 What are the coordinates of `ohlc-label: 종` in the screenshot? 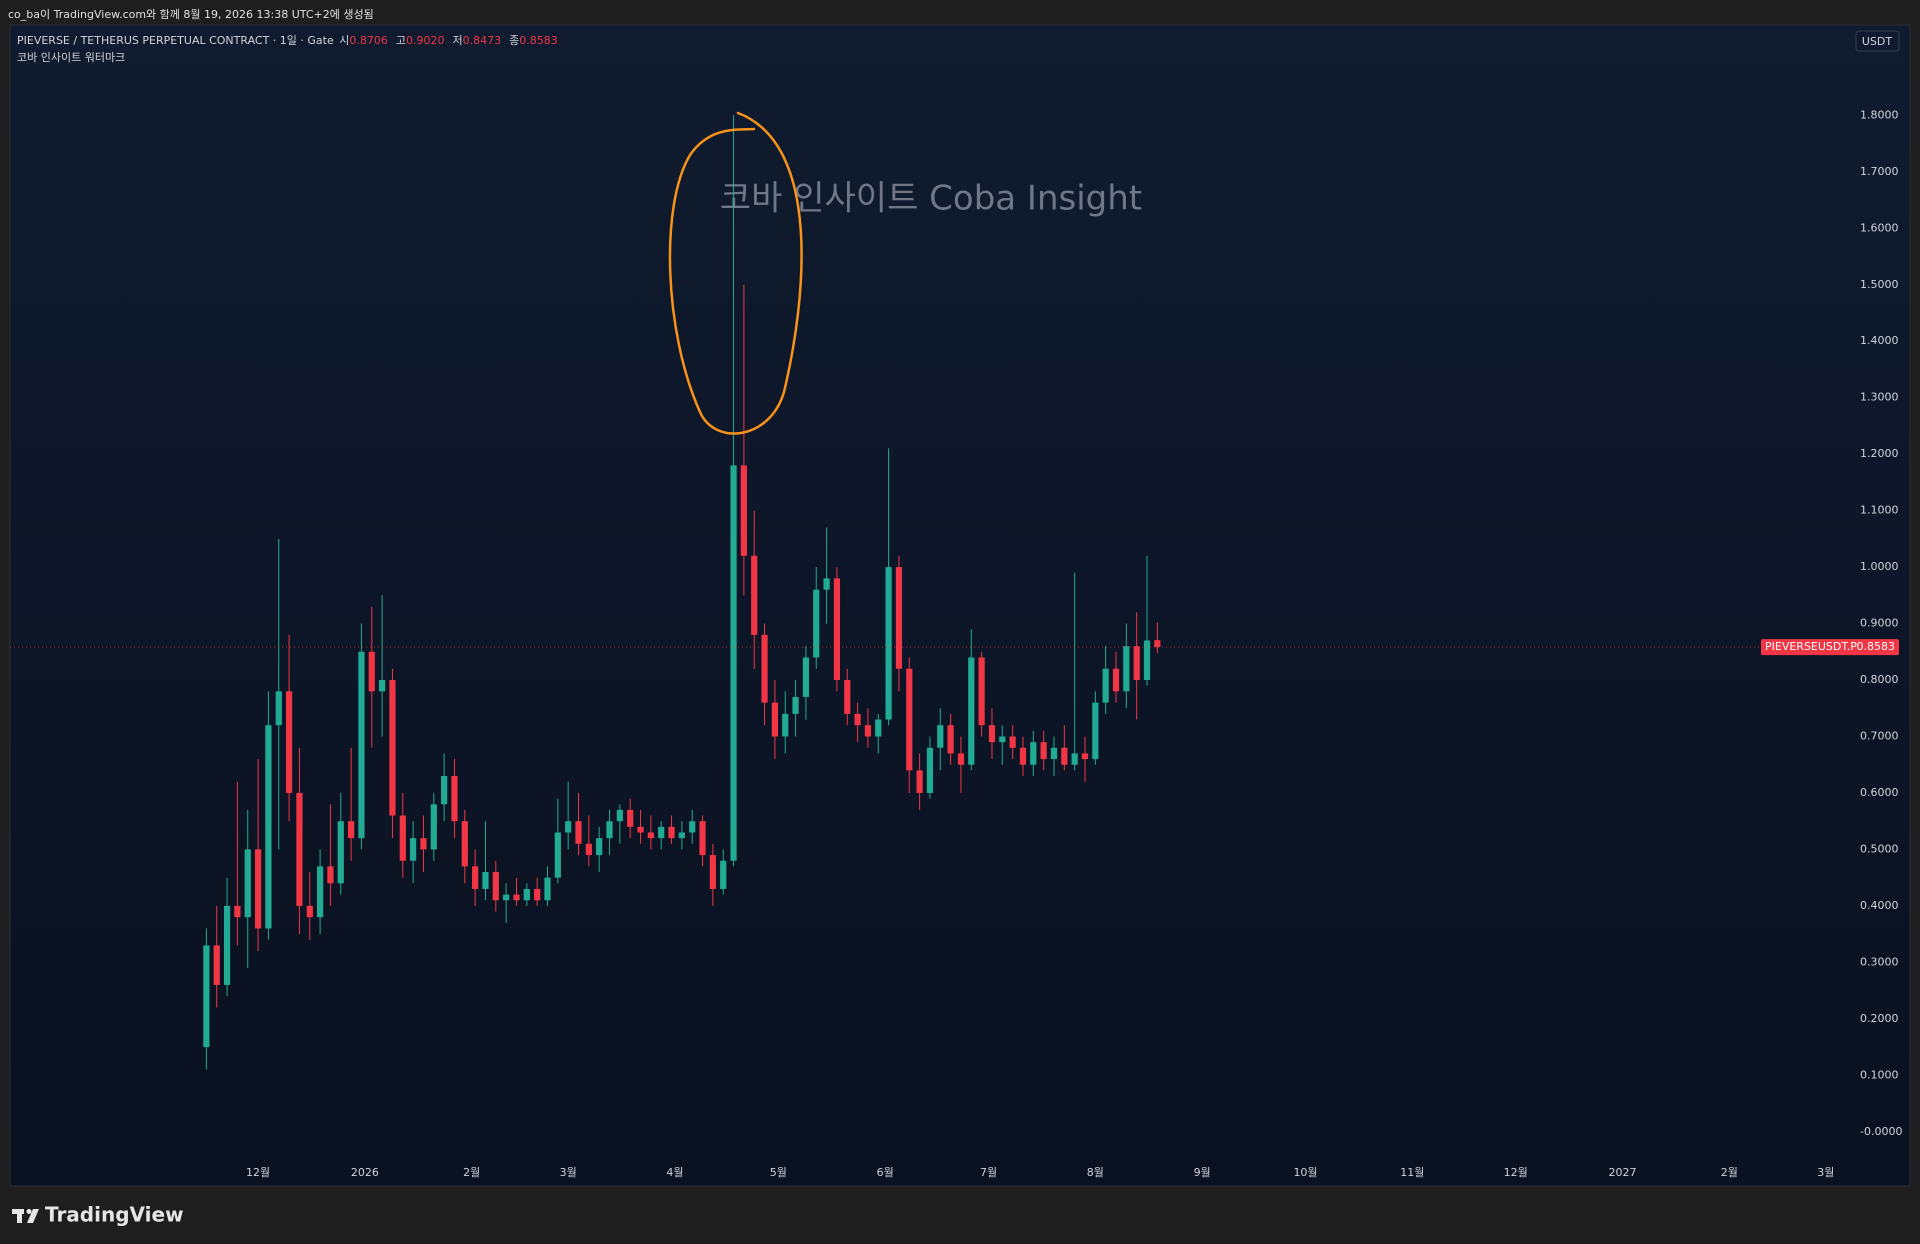 It's located at (514, 40).